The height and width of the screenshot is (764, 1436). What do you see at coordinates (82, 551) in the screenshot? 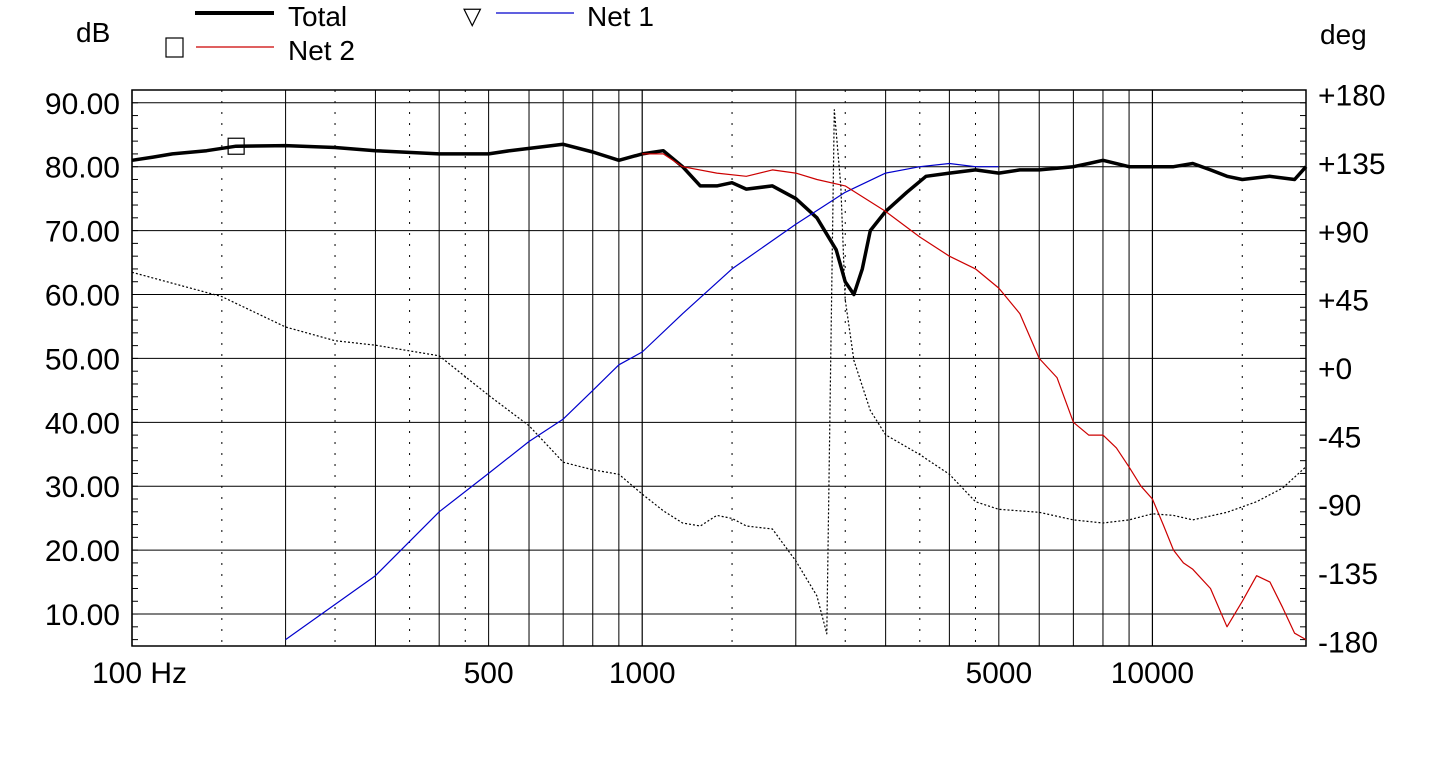
I see `left-tick-label: 20.00` at bounding box center [82, 551].